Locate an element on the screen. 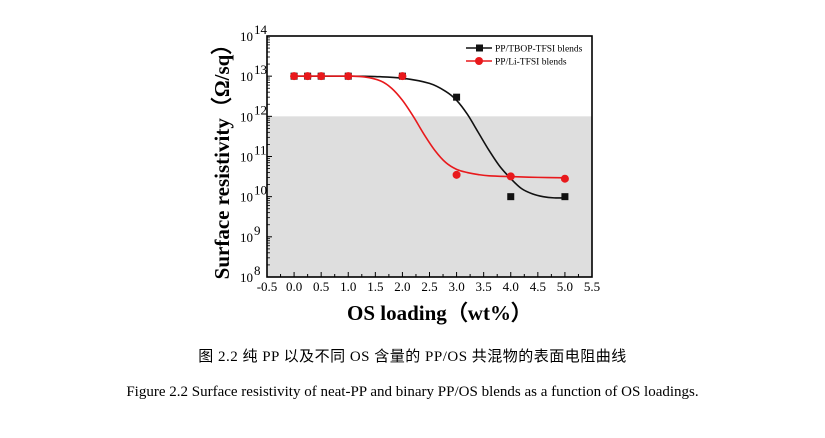 The width and height of the screenshot is (825, 438). legend-marker-li-tfsi is located at coordinates (479, 61).